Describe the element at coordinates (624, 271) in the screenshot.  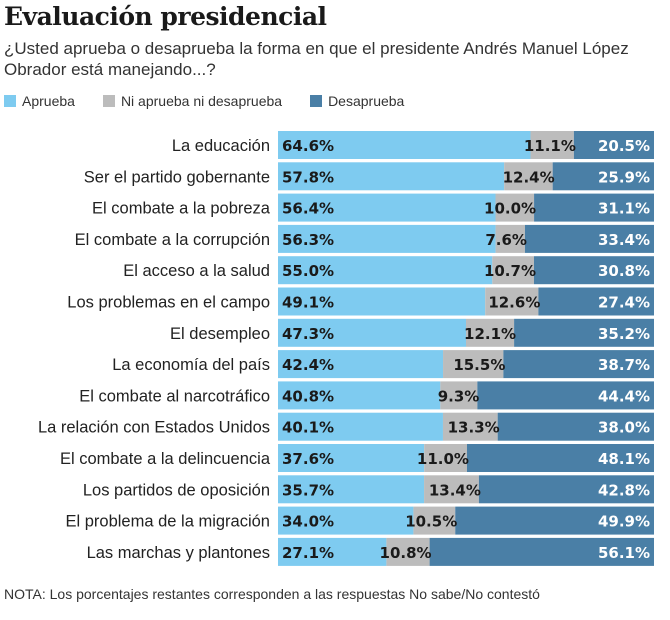
I see `data-label-desaprueba: 30.8%` at that location.